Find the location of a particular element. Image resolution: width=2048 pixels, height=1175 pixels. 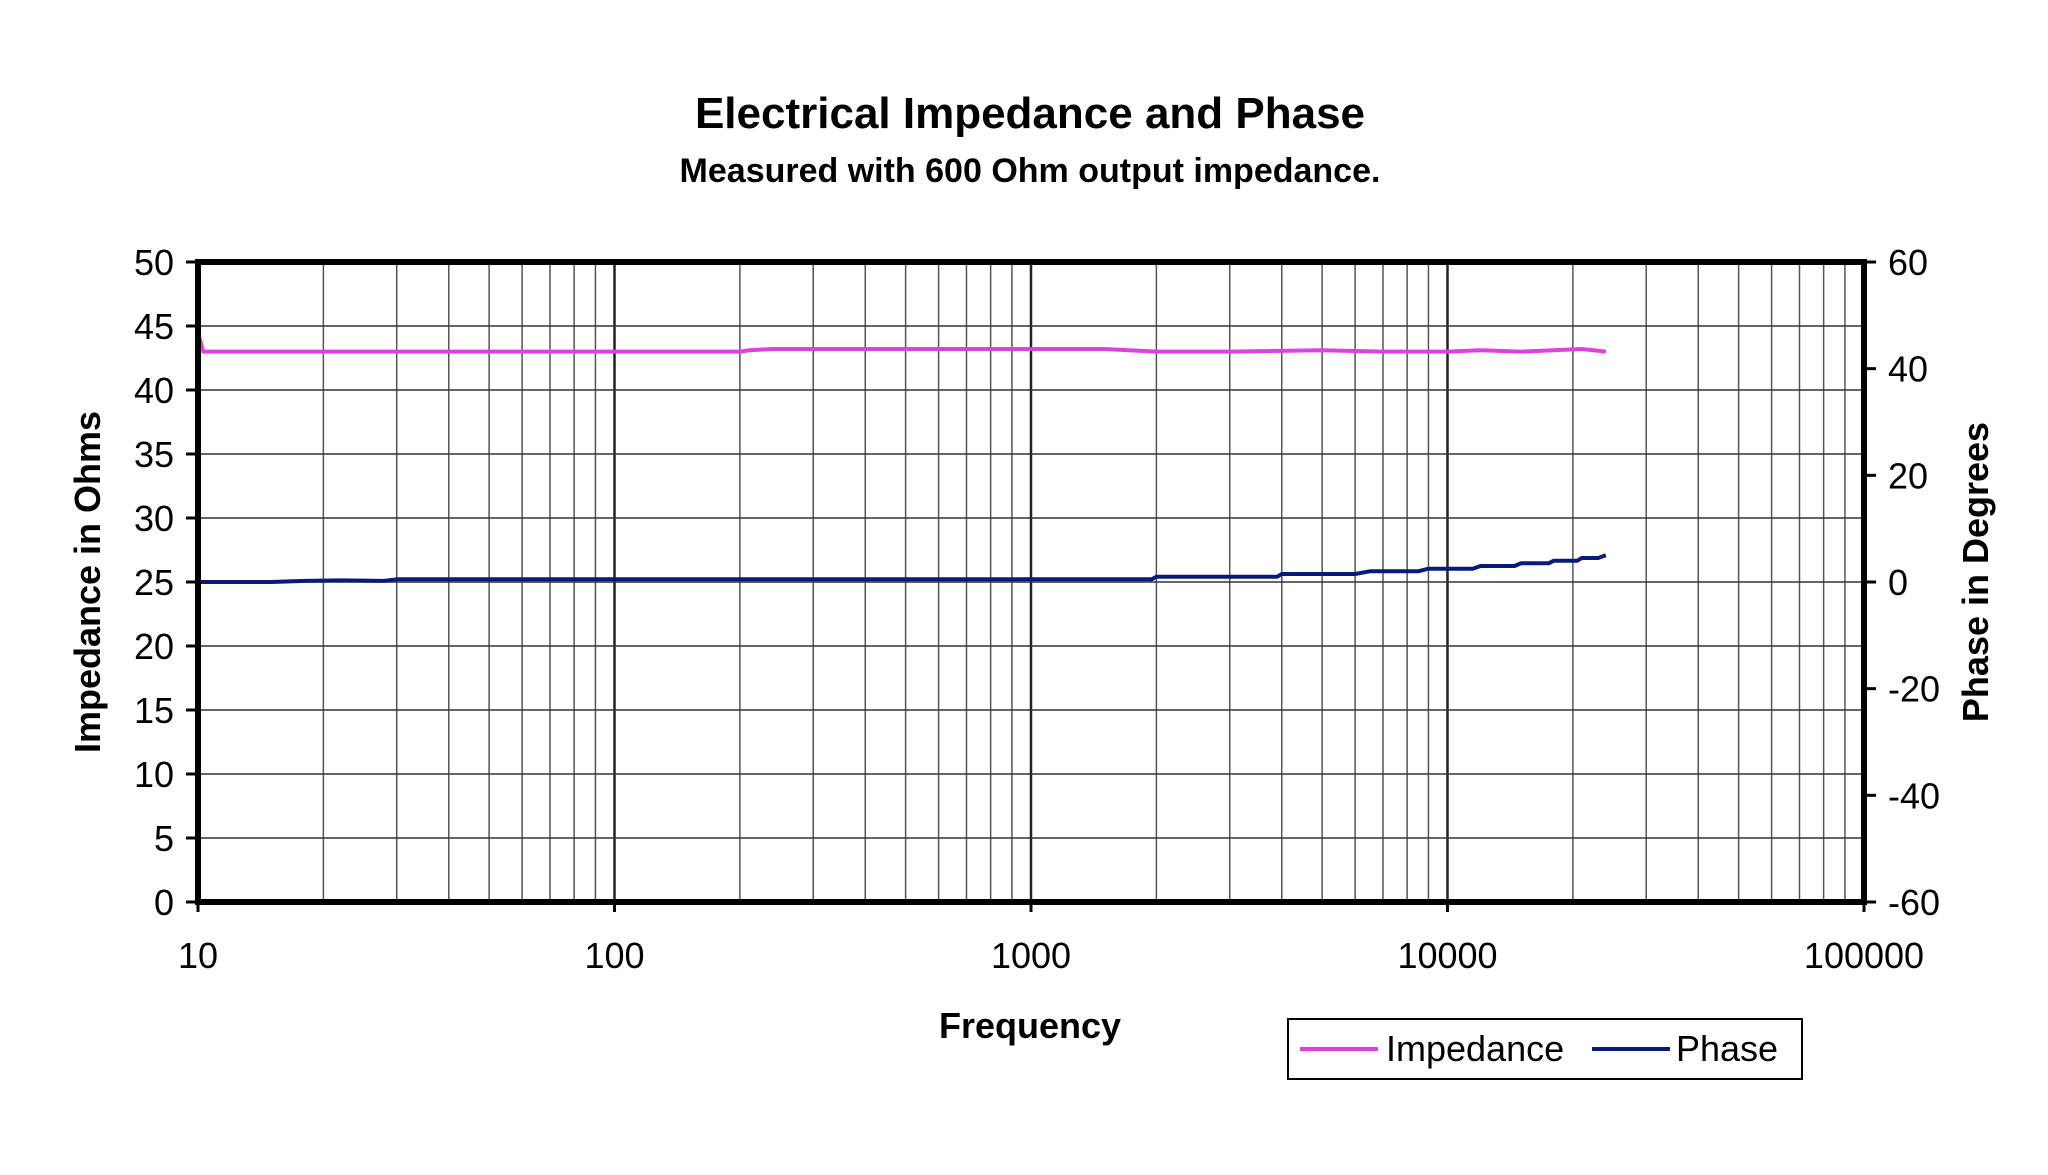

y-tick-label: 40 is located at coordinates (154, 390).